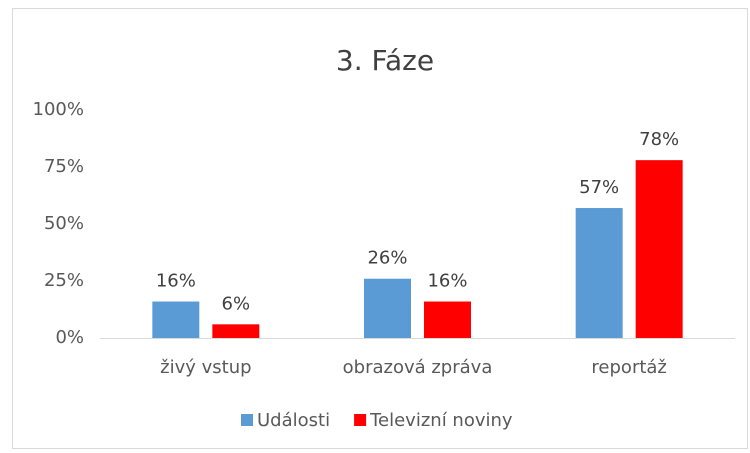  I want to click on y-tick-label: 0%, so click(69, 337).